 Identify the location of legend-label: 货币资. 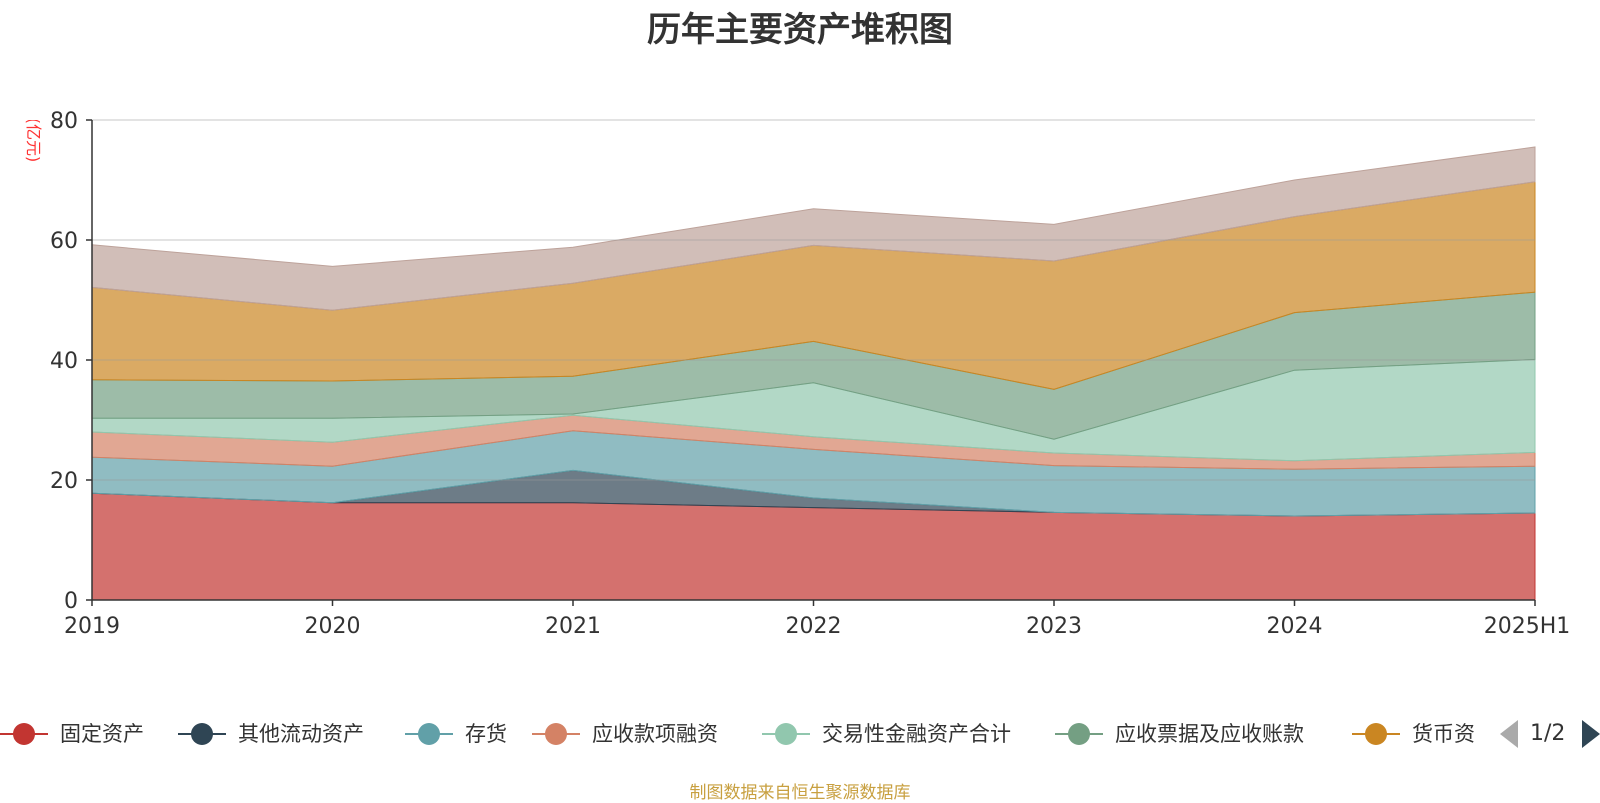
(1443, 734).